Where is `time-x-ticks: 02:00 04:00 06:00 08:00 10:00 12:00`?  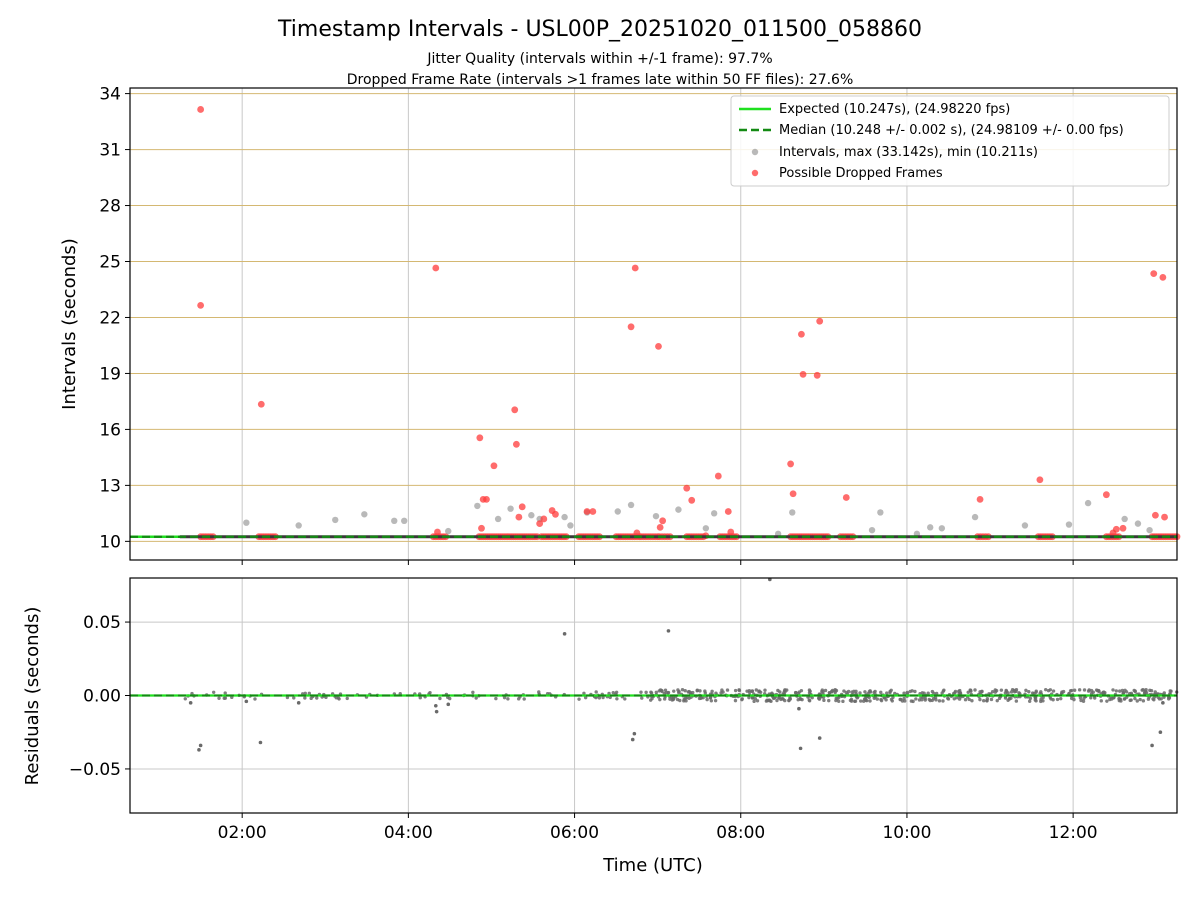 time-x-ticks: 02:00 04:00 06:00 08:00 10:00 12:00 is located at coordinates (658, 828).